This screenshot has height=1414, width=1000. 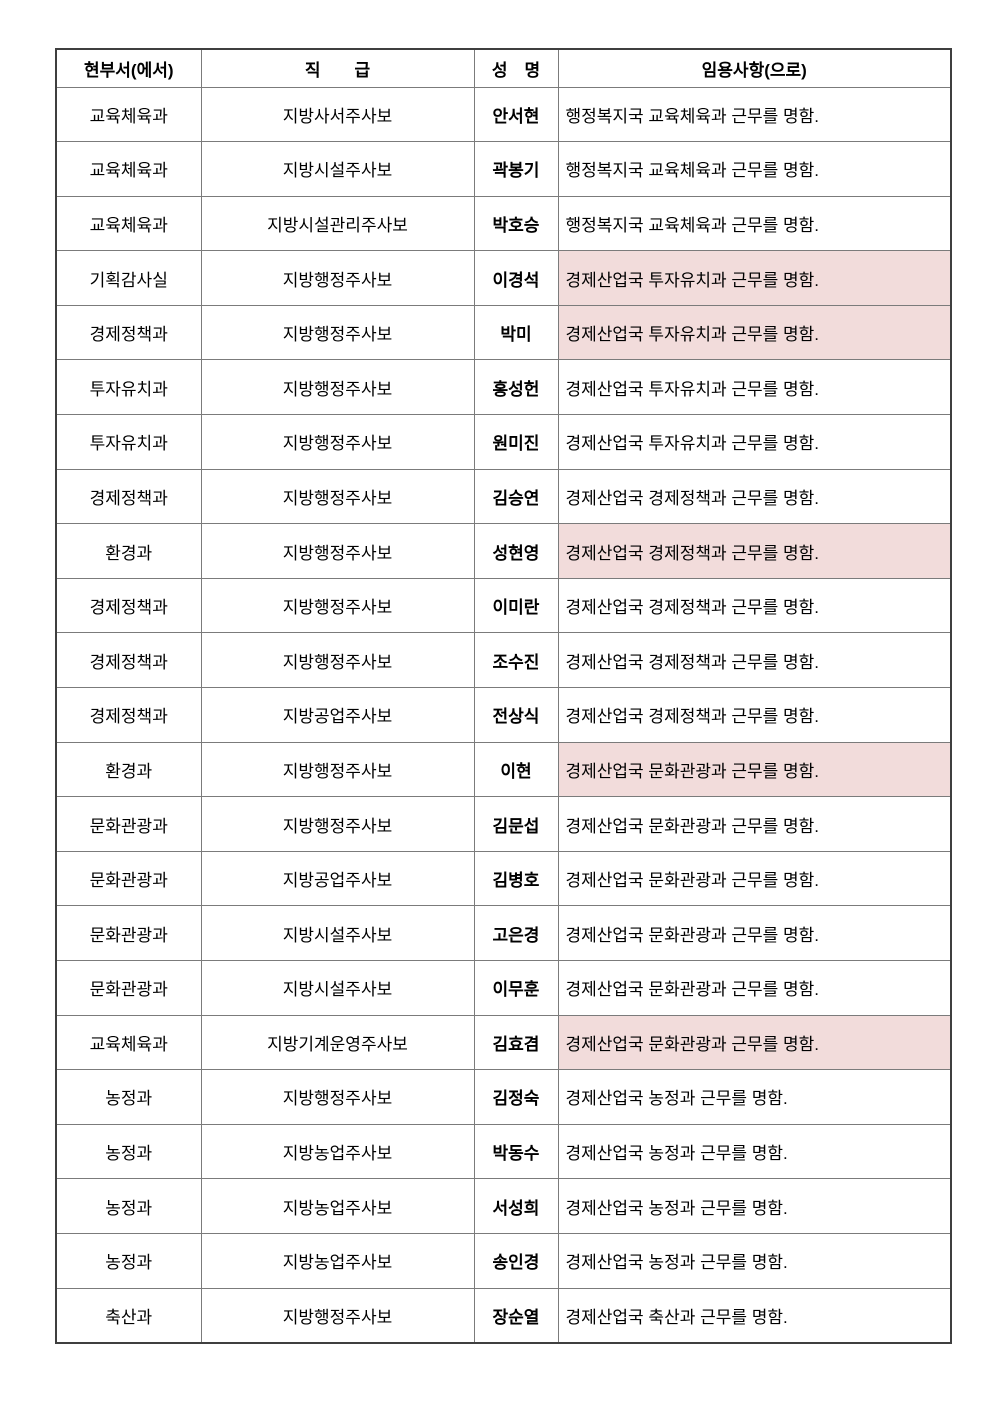 What do you see at coordinates (128, 68) in the screenshot?
I see `column-header-current-dept: 현부서(에서)` at bounding box center [128, 68].